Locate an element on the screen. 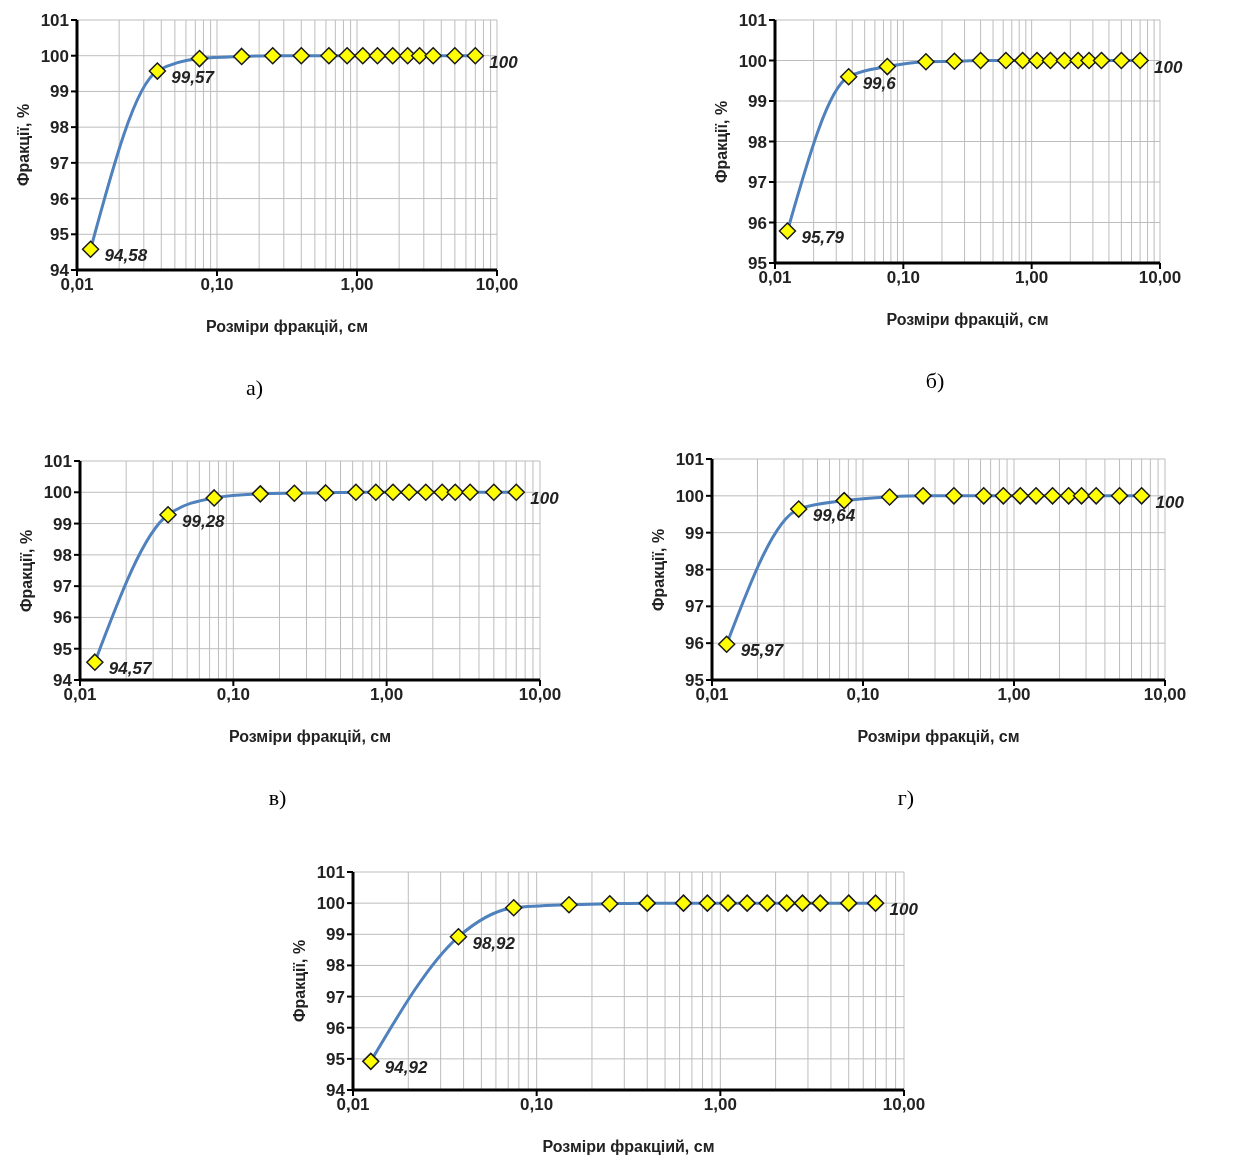 This screenshot has width=1242, height=1172. text: г) is located at coordinates (906, 798).